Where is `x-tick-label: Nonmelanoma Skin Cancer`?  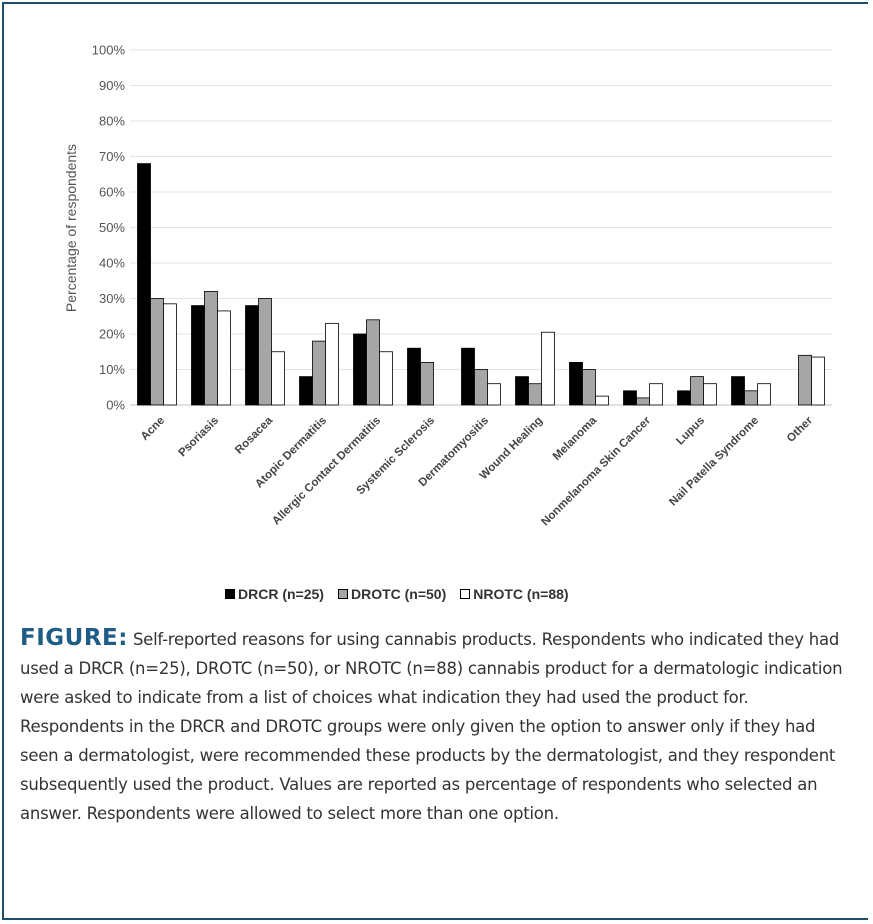 x-tick-label: Nonmelanoma Skin Cancer is located at coordinates (596, 471).